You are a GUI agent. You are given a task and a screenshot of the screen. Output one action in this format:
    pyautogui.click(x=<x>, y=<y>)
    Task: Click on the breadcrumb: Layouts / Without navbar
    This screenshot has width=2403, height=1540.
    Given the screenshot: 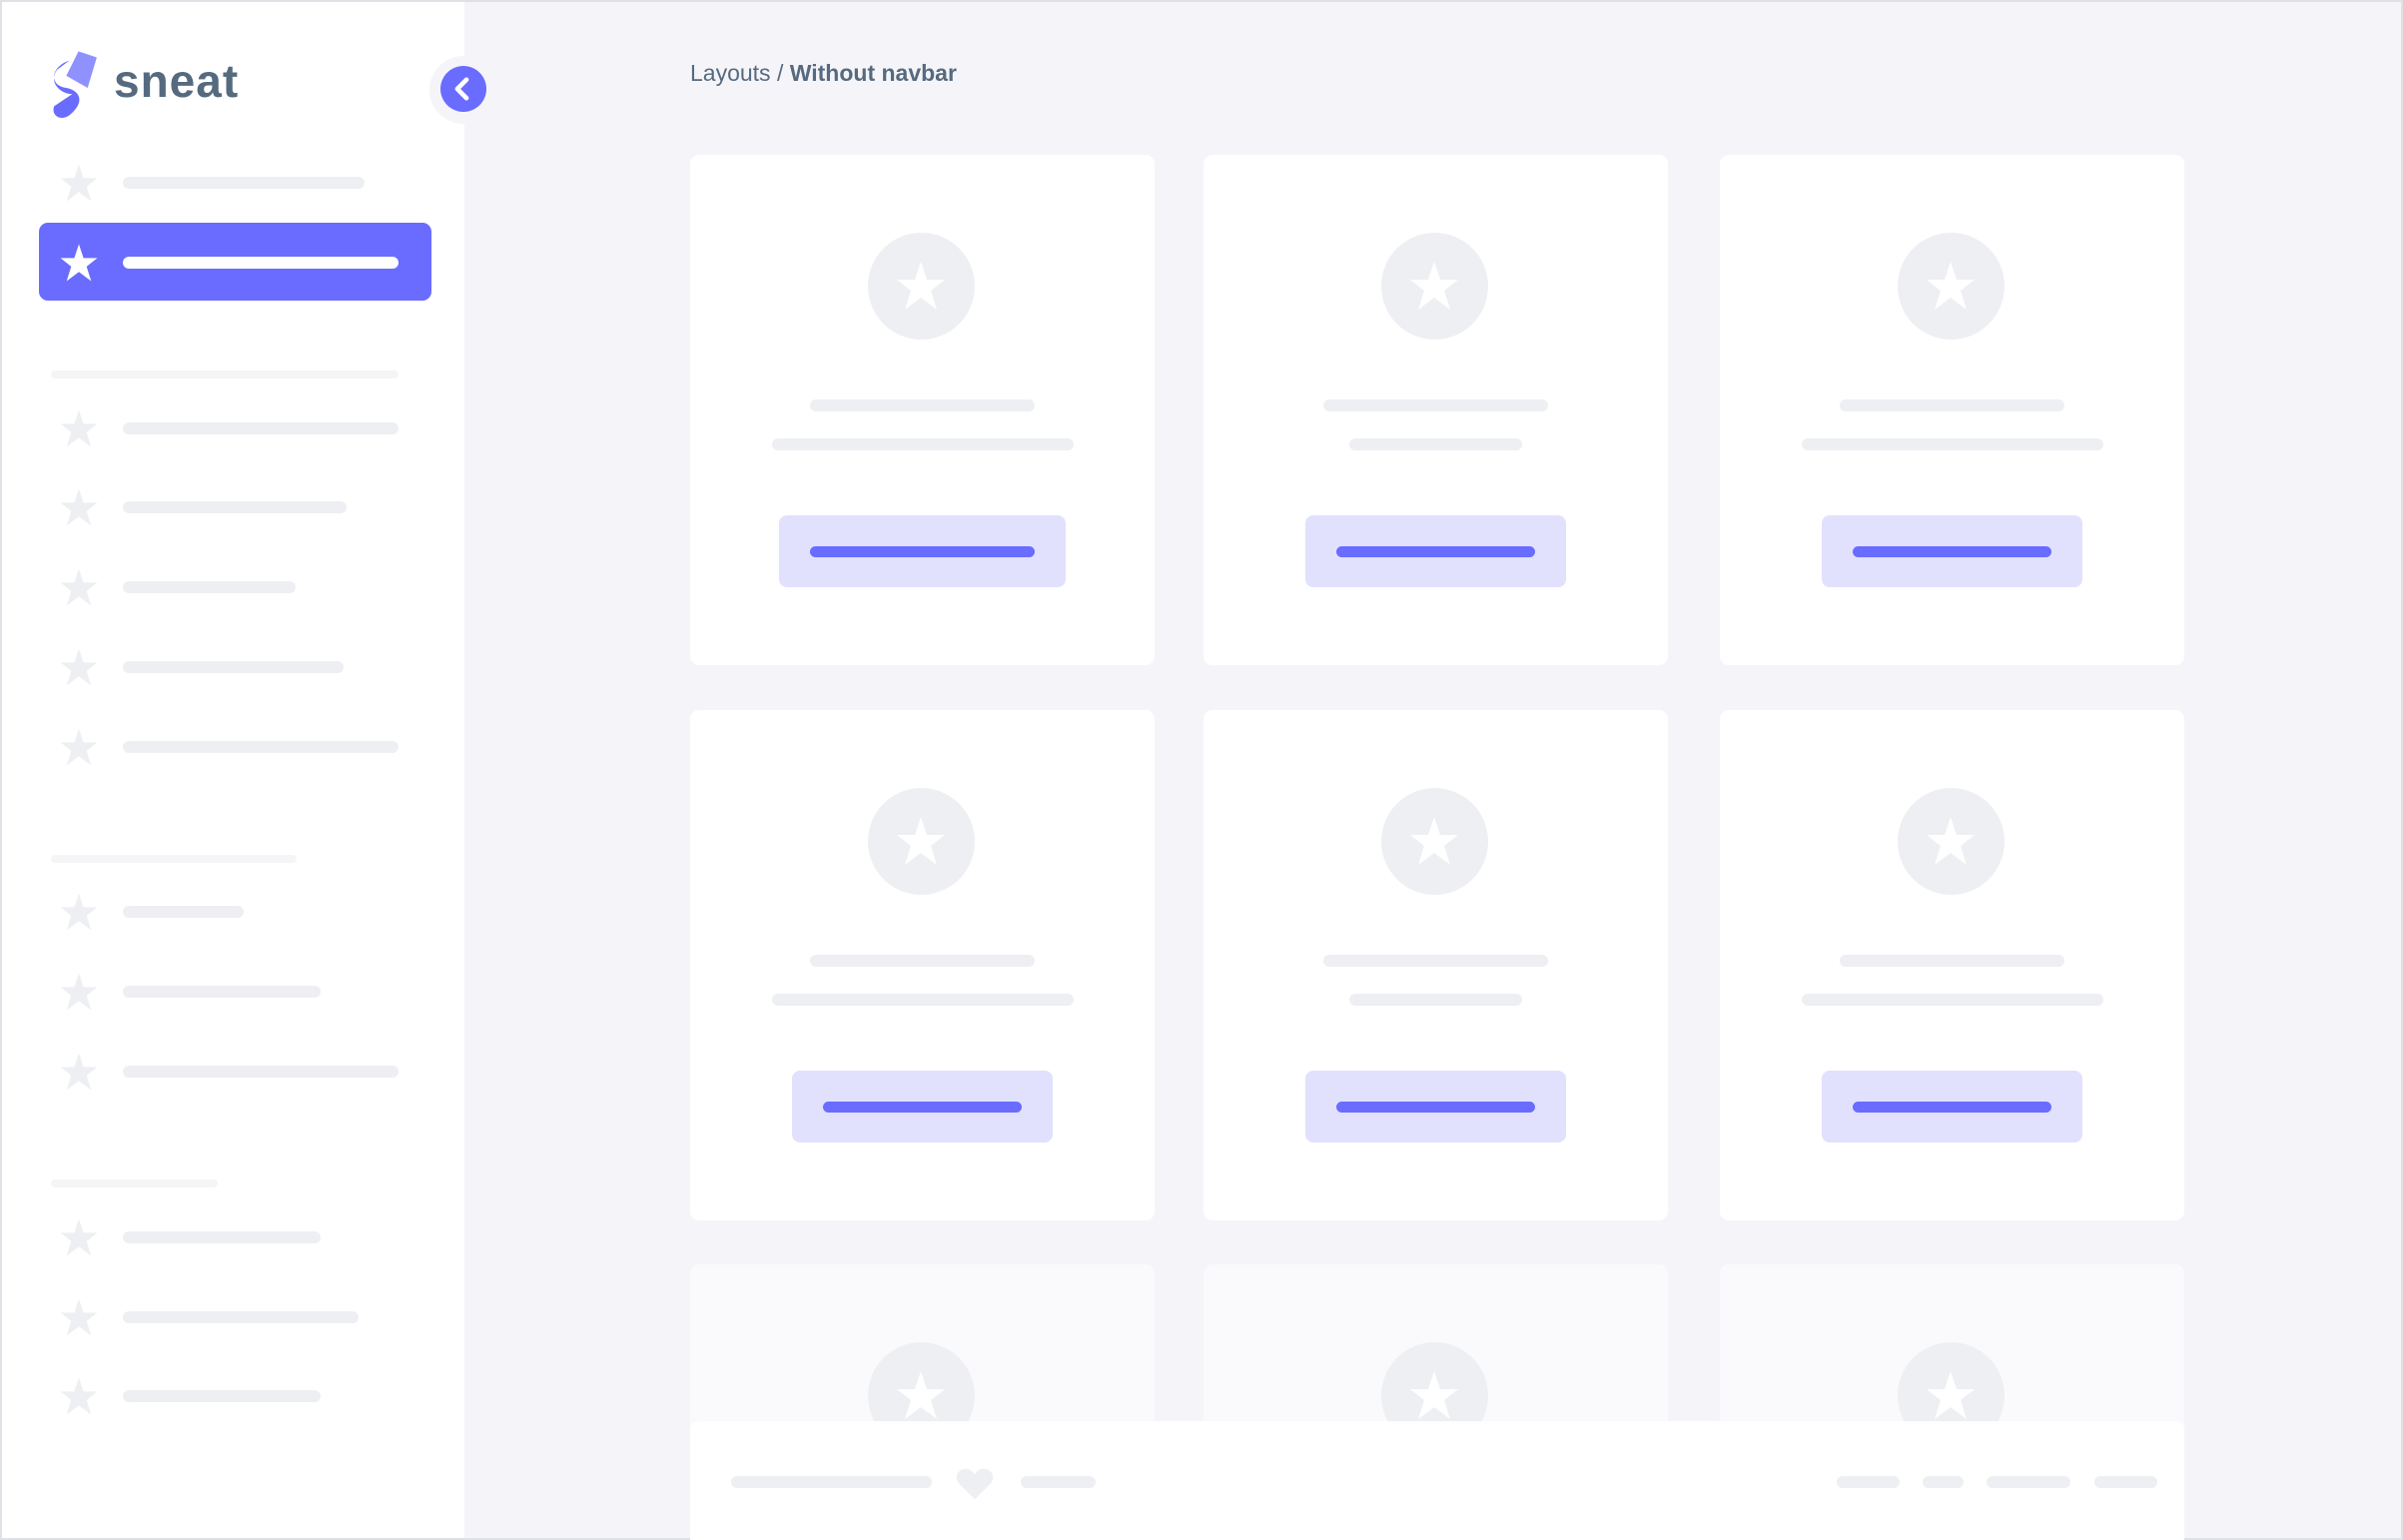 What is the action you would take?
    pyautogui.click(x=823, y=73)
    